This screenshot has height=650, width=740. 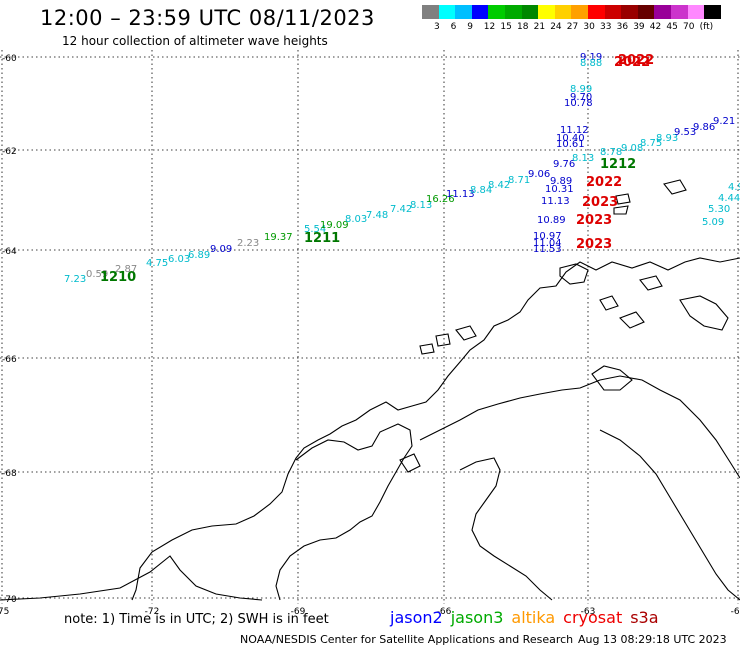 What do you see at coordinates (322, 238) in the screenshot?
I see `track-label: 1211` at bounding box center [322, 238].